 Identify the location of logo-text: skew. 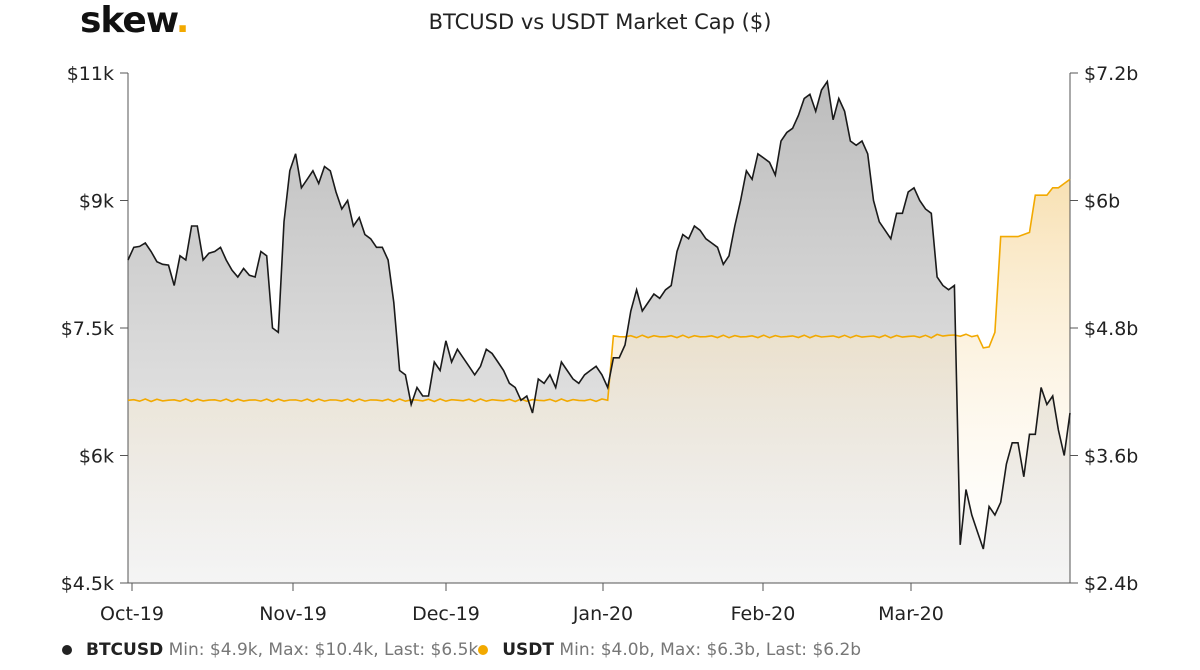
(128, 20).